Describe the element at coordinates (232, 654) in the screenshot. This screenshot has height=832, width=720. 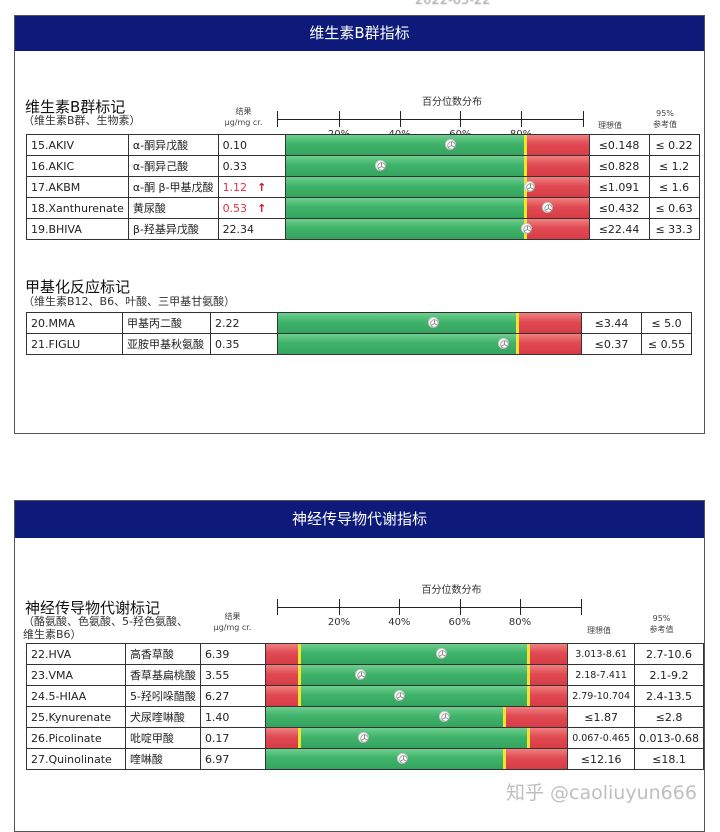
I see `result-value: 6.39` at that location.